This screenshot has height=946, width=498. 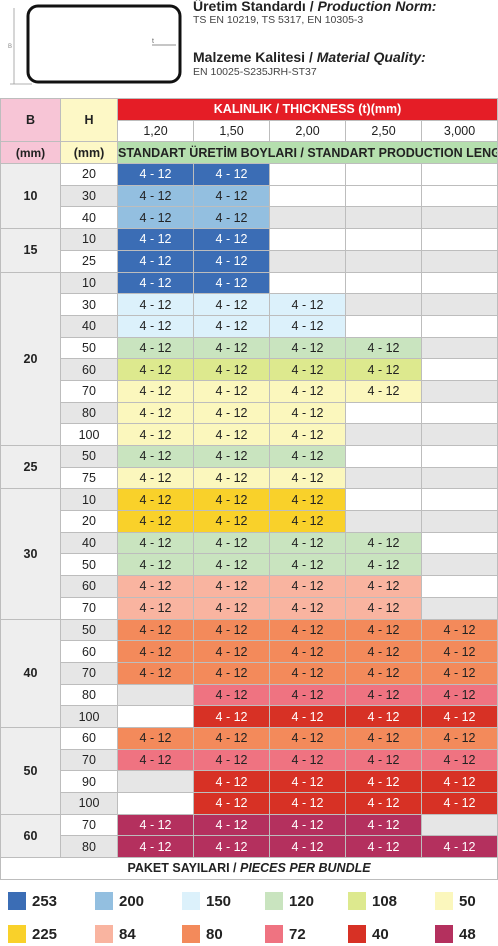 What do you see at coordinates (89, 261) in the screenshot?
I see `h-value: 25` at bounding box center [89, 261].